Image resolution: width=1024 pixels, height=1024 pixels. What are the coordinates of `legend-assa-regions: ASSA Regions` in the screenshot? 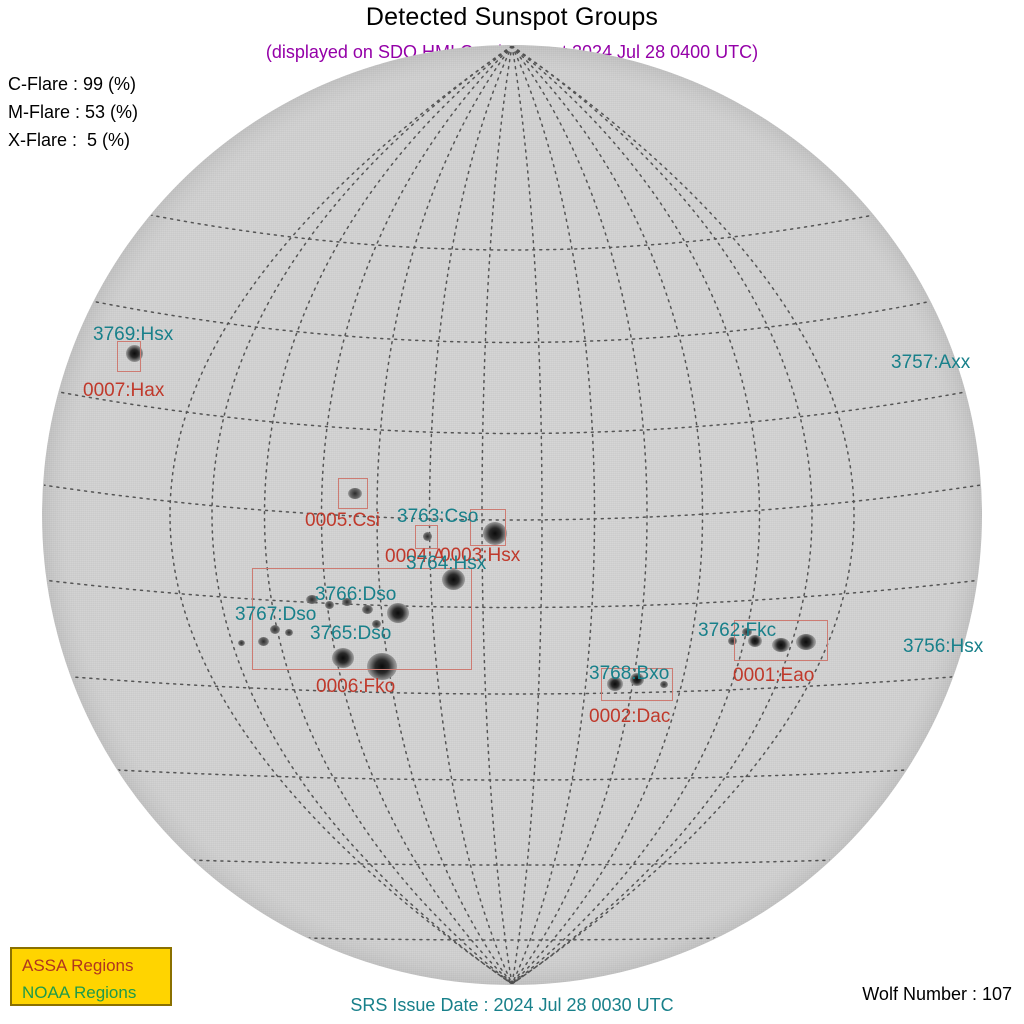 It's located at (78, 965).